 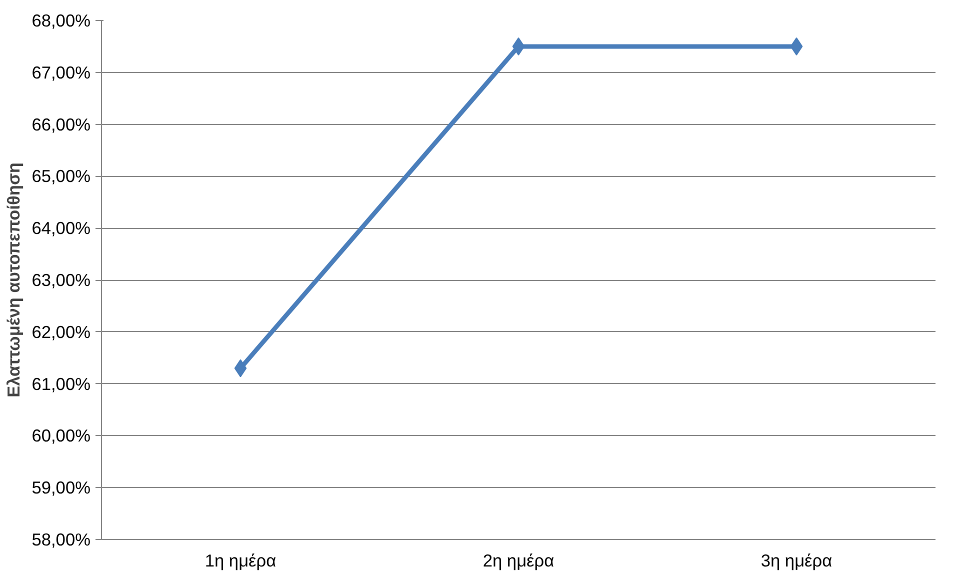 What do you see at coordinates (61, 540) in the screenshot?
I see `y-tick-label: 58,00%` at bounding box center [61, 540].